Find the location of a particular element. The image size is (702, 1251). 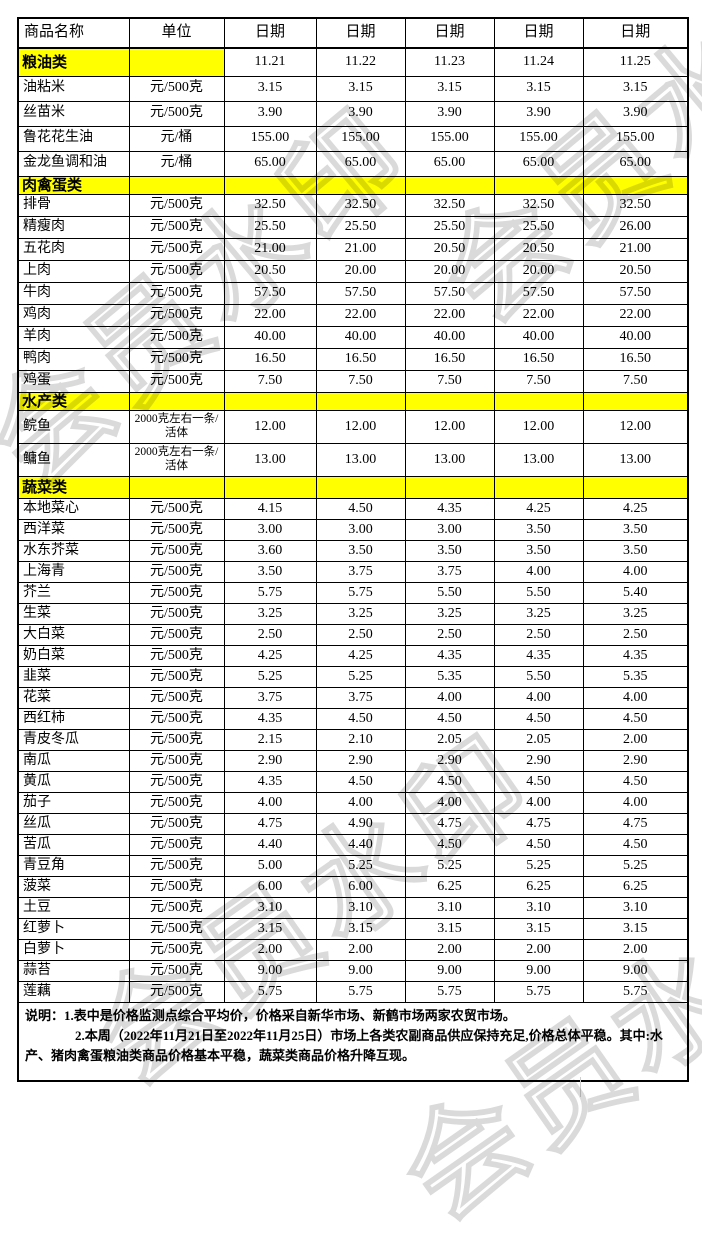

product-row: 蒜苔 元/500克 9.00 9.00 9.00 9.00 9.00 is located at coordinates (353, 971).